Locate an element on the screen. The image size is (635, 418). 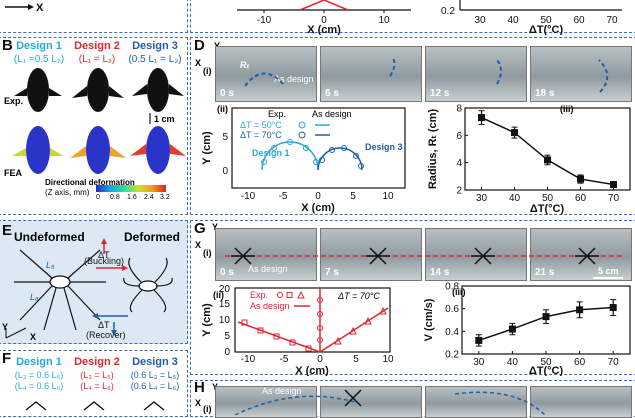
e-undeformed-title: Undeformed is located at coordinates (49, 237).